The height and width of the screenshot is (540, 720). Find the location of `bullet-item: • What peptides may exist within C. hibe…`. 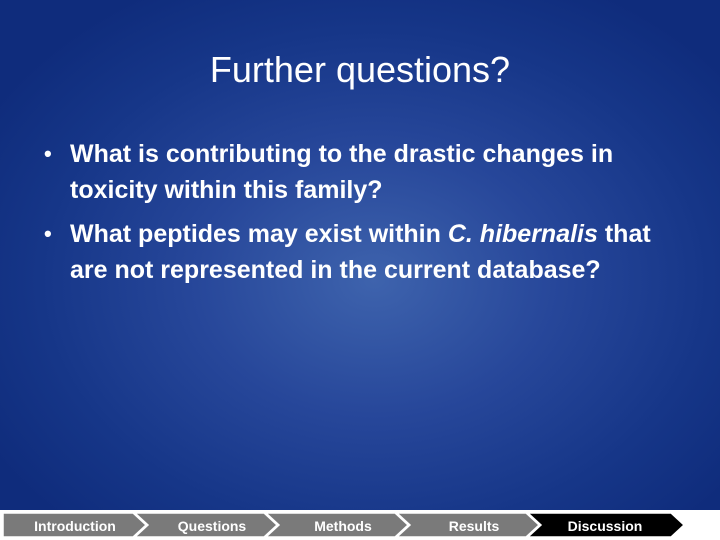

bullet-item: • What peptides may exist within C. hibe… is located at coordinates (362, 252).